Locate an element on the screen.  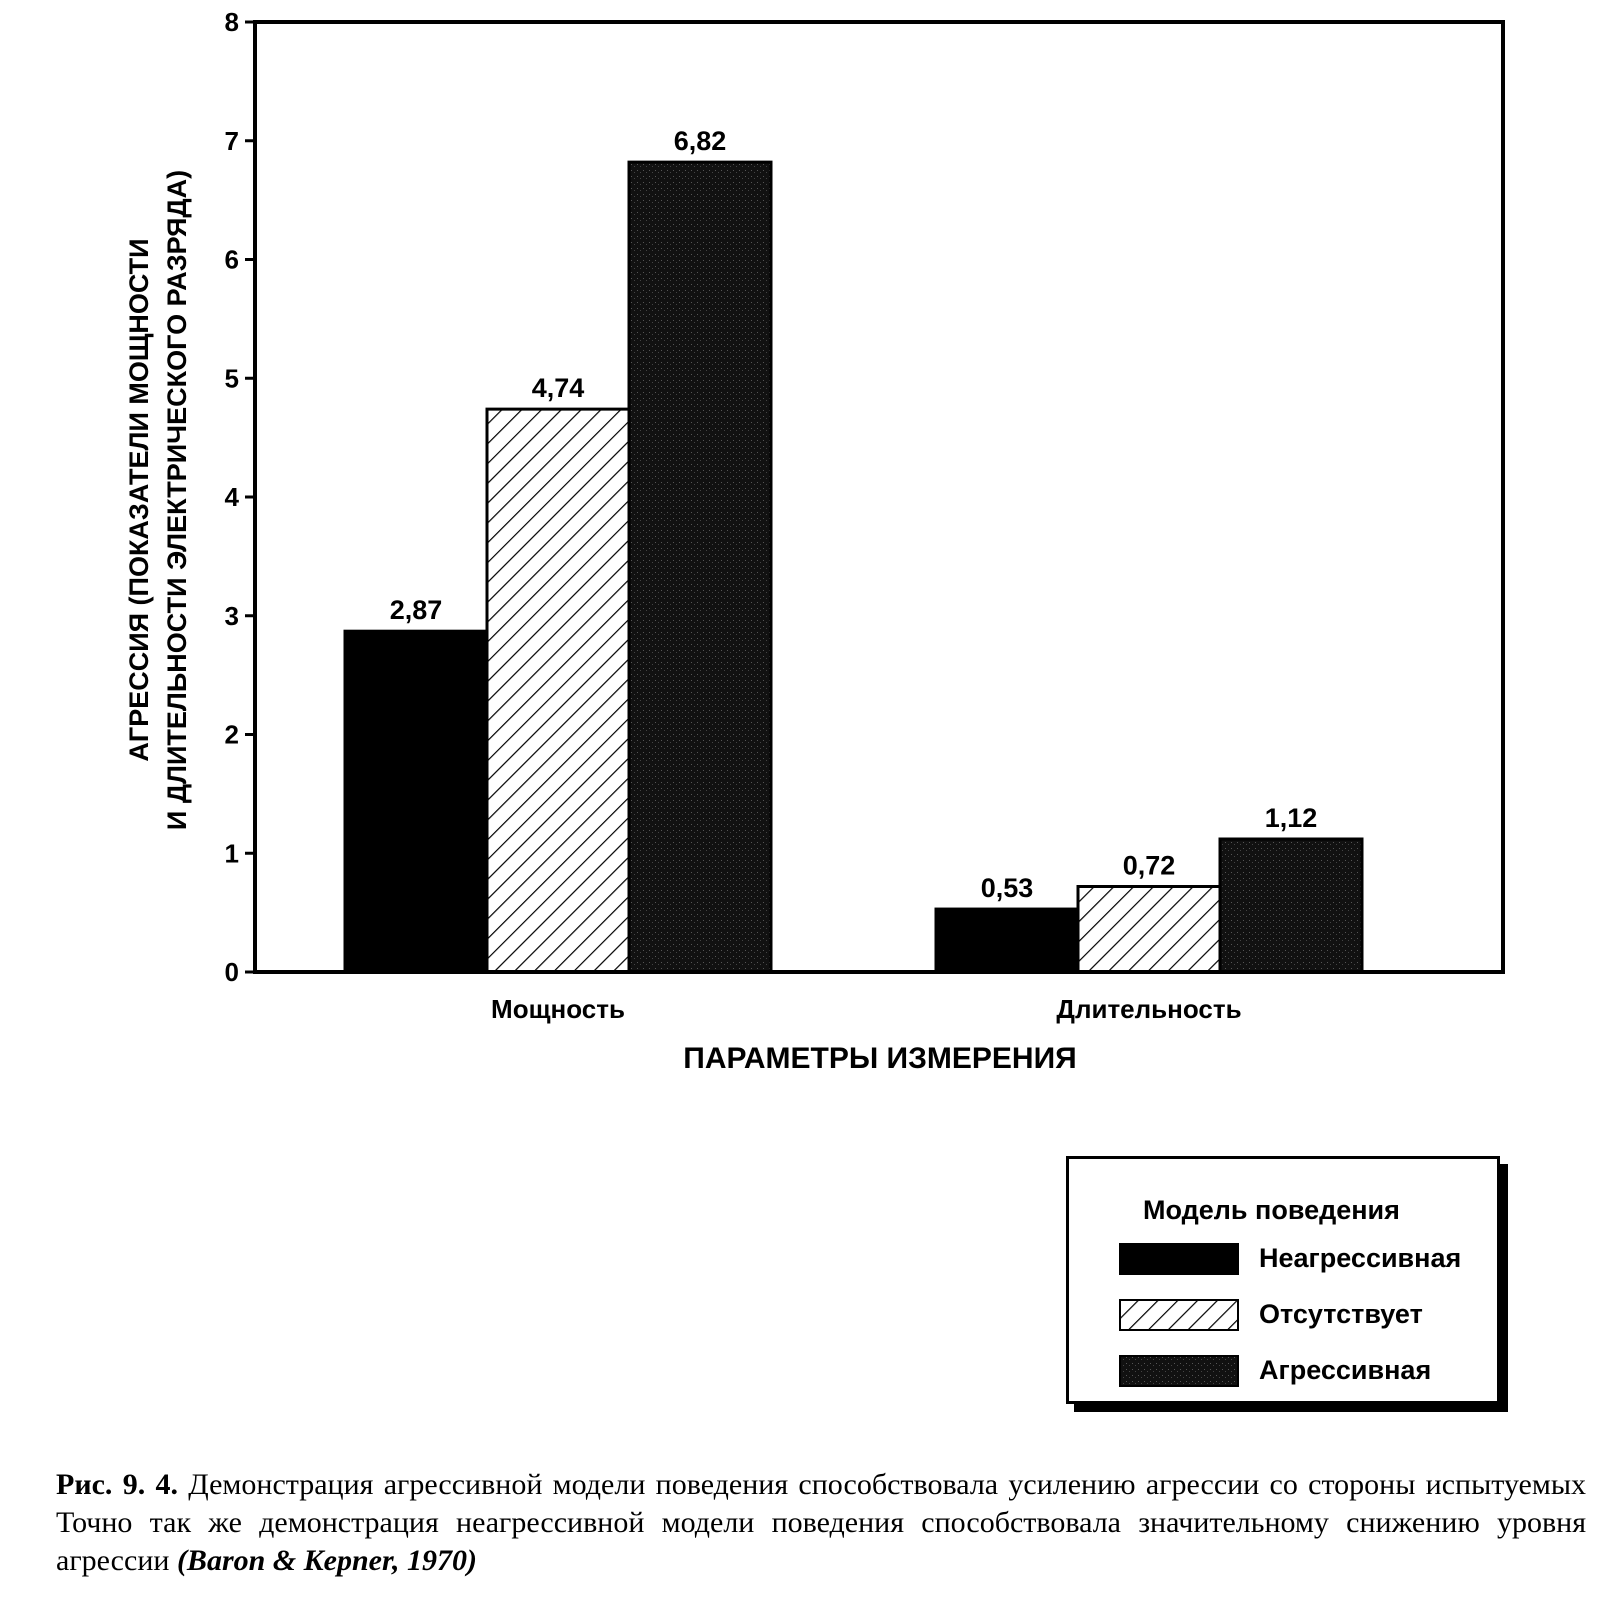
y-tick-label: 1 is located at coordinates (232, 853).